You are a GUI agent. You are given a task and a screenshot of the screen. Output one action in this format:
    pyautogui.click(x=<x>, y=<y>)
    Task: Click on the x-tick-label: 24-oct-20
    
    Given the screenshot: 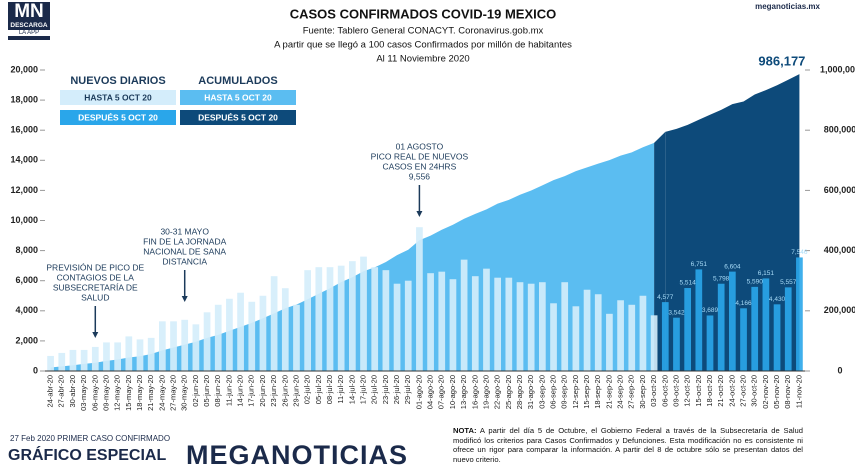 What is the action you would take?
    pyautogui.click(x=731, y=391)
    